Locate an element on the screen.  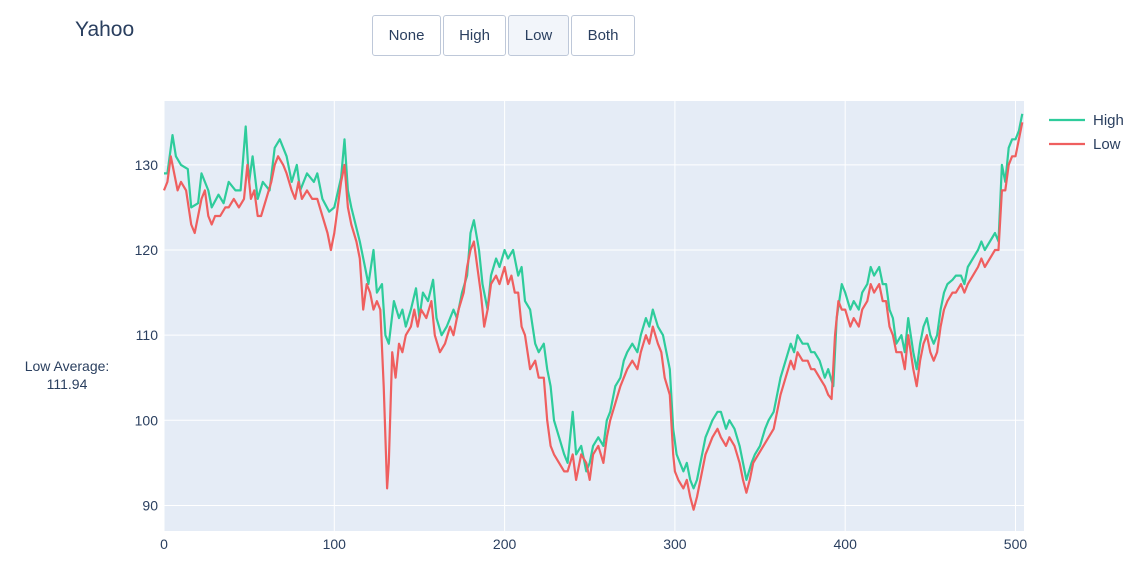
legend-label: Low is located at coordinates (1107, 144).